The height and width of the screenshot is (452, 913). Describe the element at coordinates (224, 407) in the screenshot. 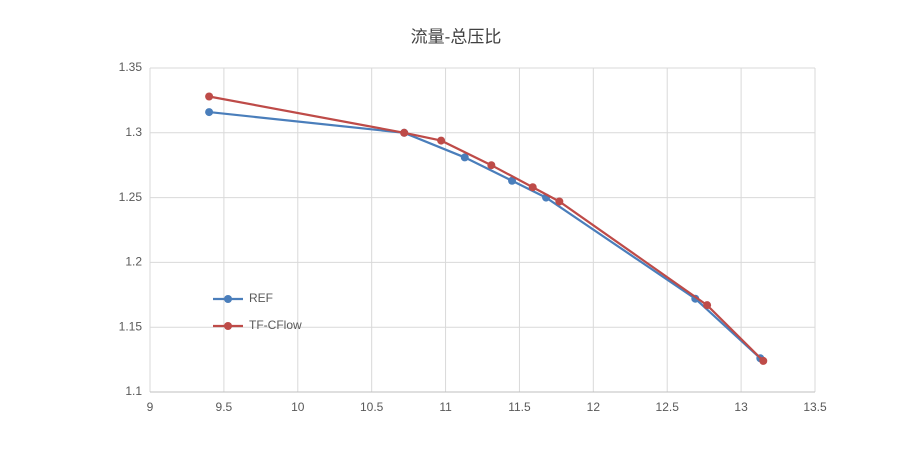

I see `x-tick-label: 9.5` at that location.